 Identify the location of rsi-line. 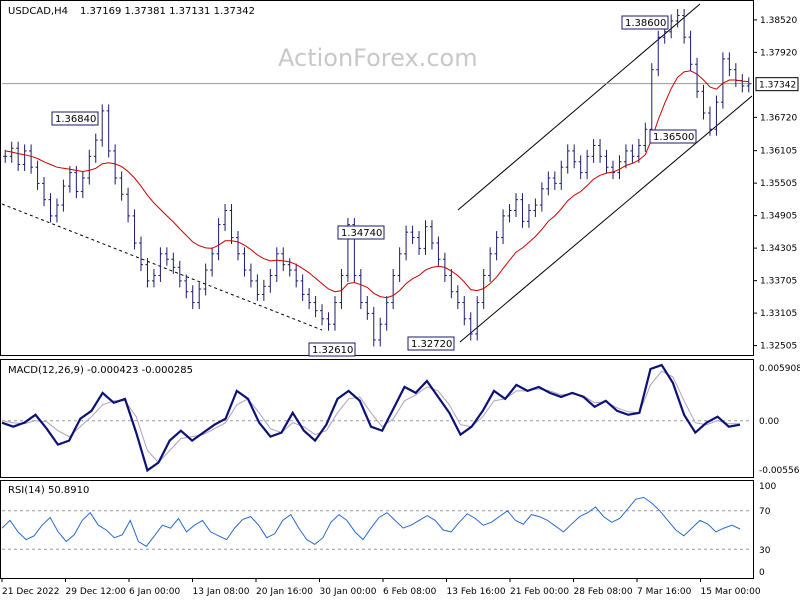
(371, 521).